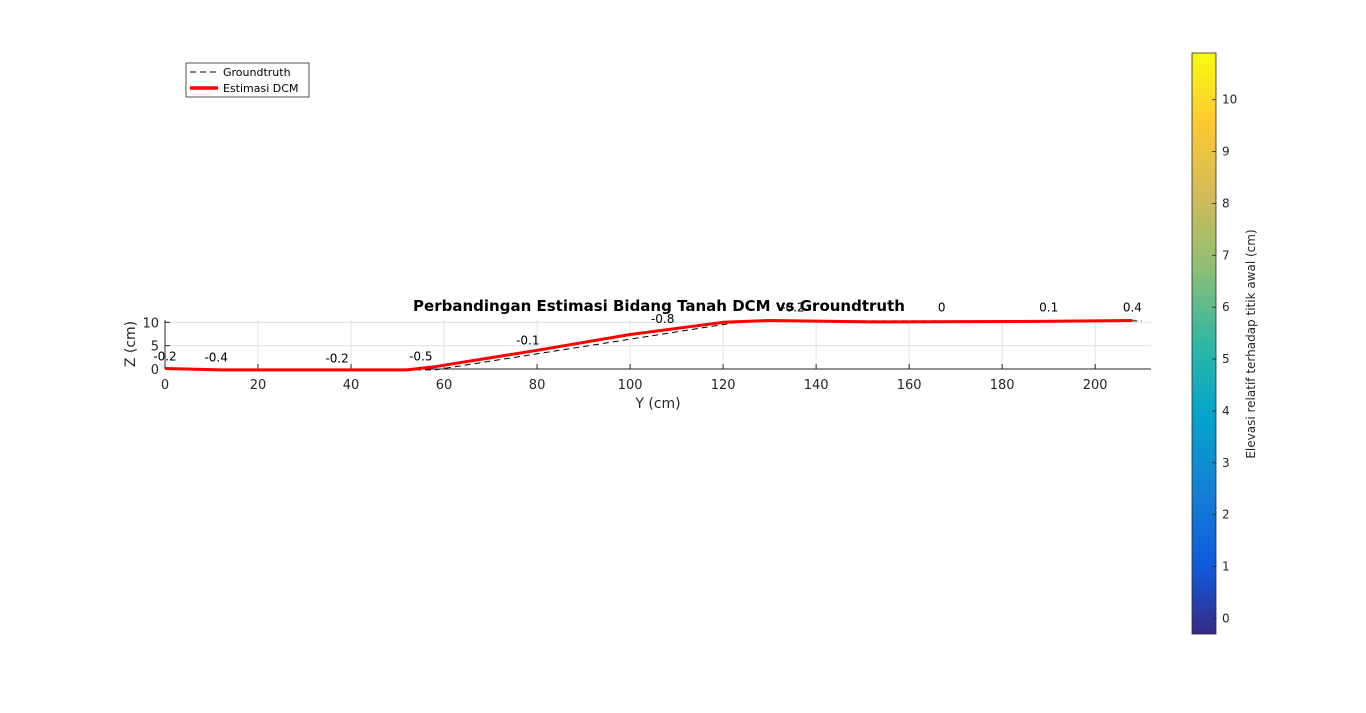 Image resolution: width=1366 pixels, height=713 pixels. What do you see at coordinates (909, 385) in the screenshot?
I see `x-tick-label: 160` at bounding box center [909, 385].